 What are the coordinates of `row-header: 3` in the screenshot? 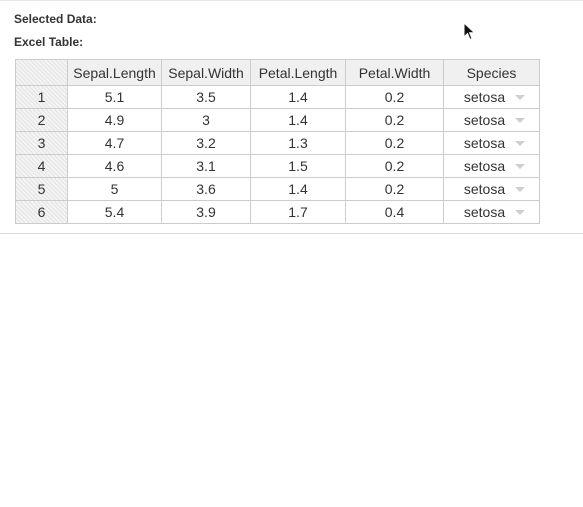 It's located at (41, 143).